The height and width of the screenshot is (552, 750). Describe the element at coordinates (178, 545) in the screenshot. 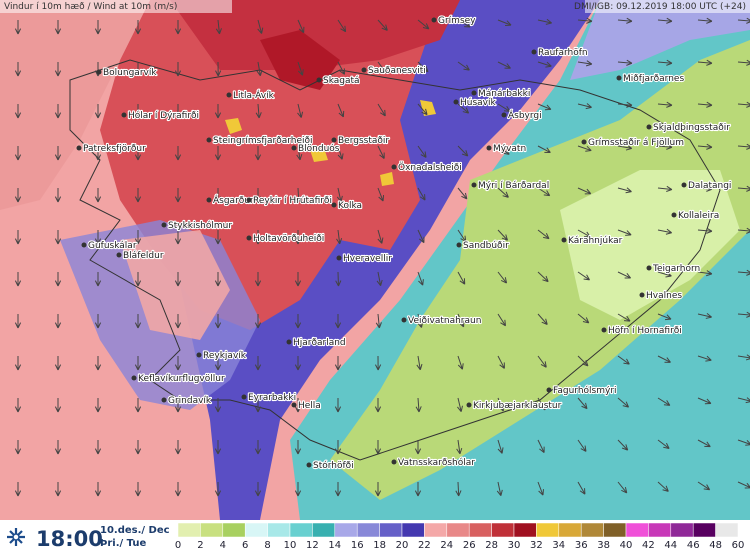

I see `legend-label: 0` at that location.